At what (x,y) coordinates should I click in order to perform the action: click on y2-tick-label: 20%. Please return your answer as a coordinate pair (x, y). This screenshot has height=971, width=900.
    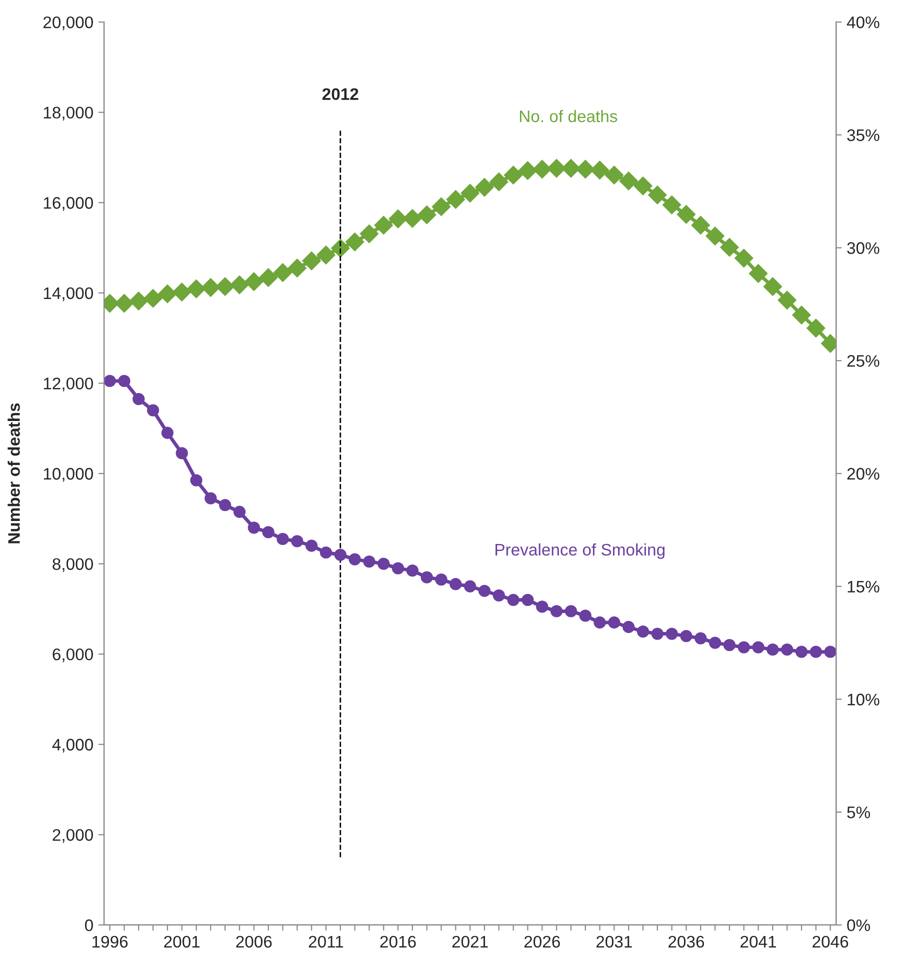
    Looking at the image, I should click on (863, 474).